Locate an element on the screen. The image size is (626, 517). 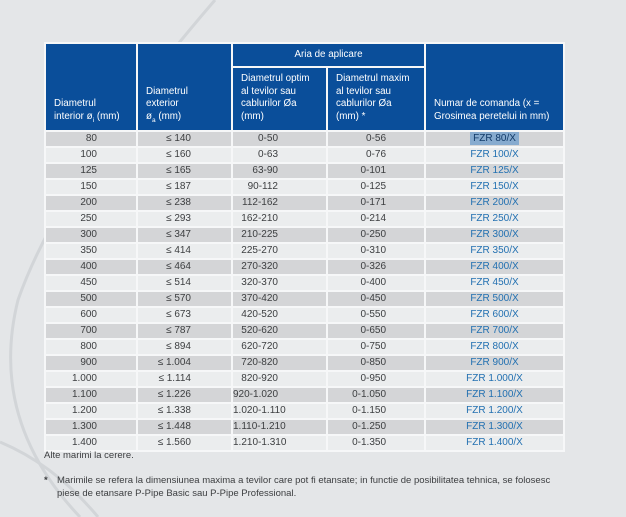
table-row: 700 ≤ 787 520-620 0-650 FZR 700/X is located at coordinates (305, 331).